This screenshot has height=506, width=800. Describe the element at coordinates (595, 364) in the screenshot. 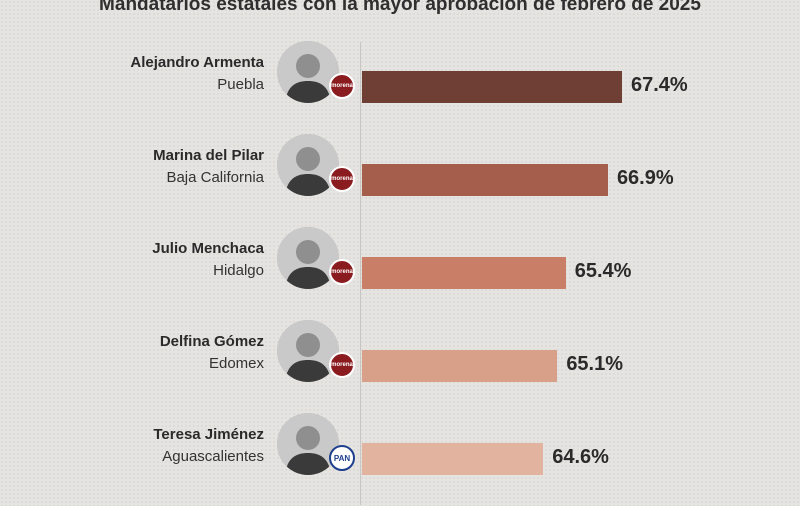

I see `value-label: 65.1%` at that location.